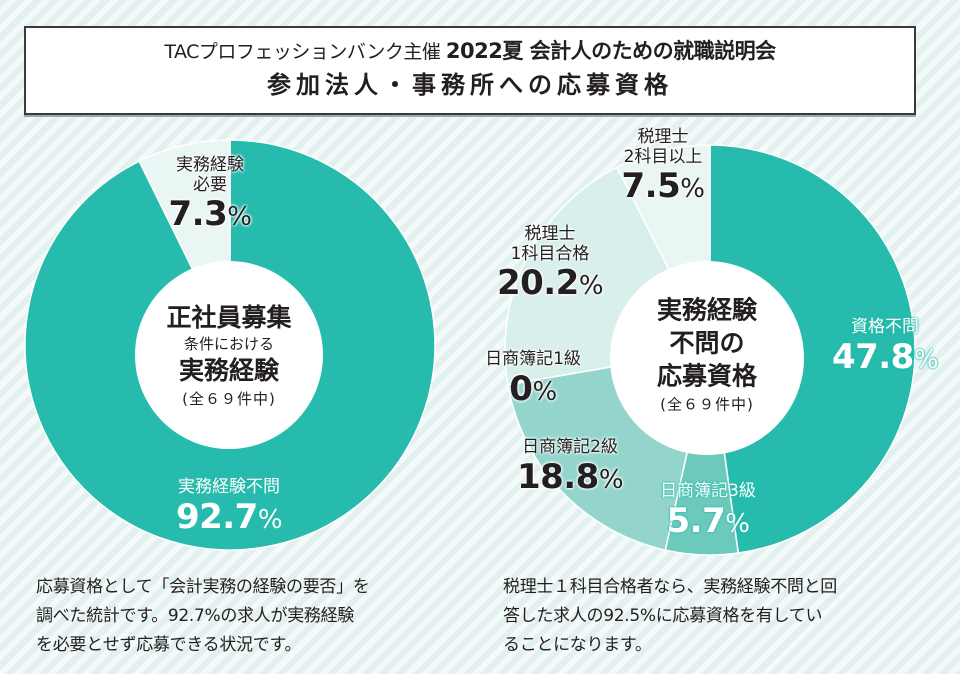  Describe the element at coordinates (550, 253) in the screenshot. I see `label-name-line2: 1科目合格` at that location.